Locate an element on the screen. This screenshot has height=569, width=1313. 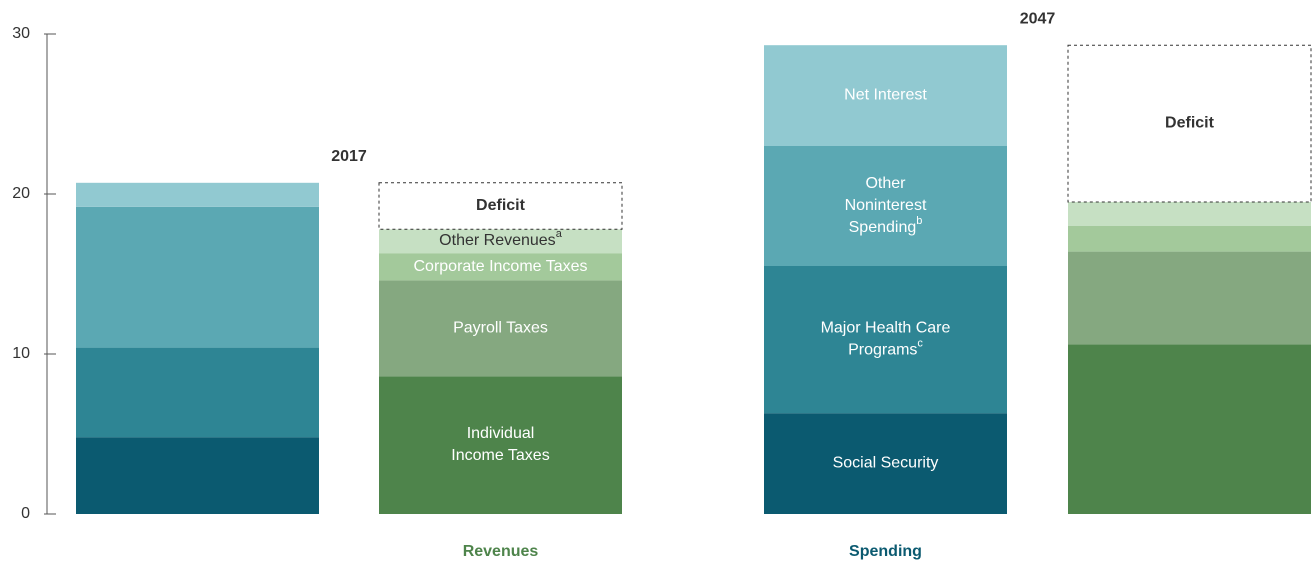
segment-label-line: Net Interest is located at coordinates (885, 95).